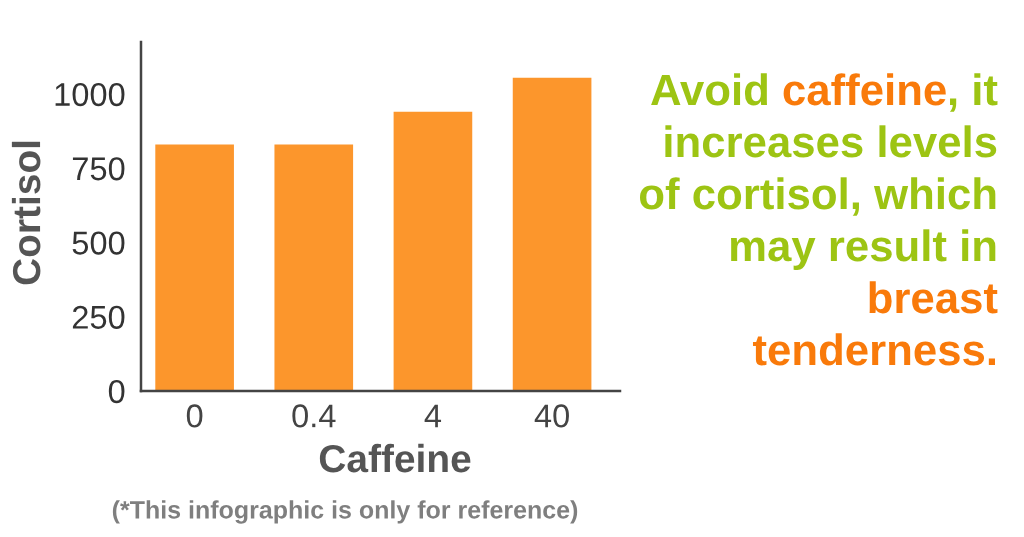 This screenshot has width=1024, height=537. I want to click on x-tick-label: 0, so click(194, 416).